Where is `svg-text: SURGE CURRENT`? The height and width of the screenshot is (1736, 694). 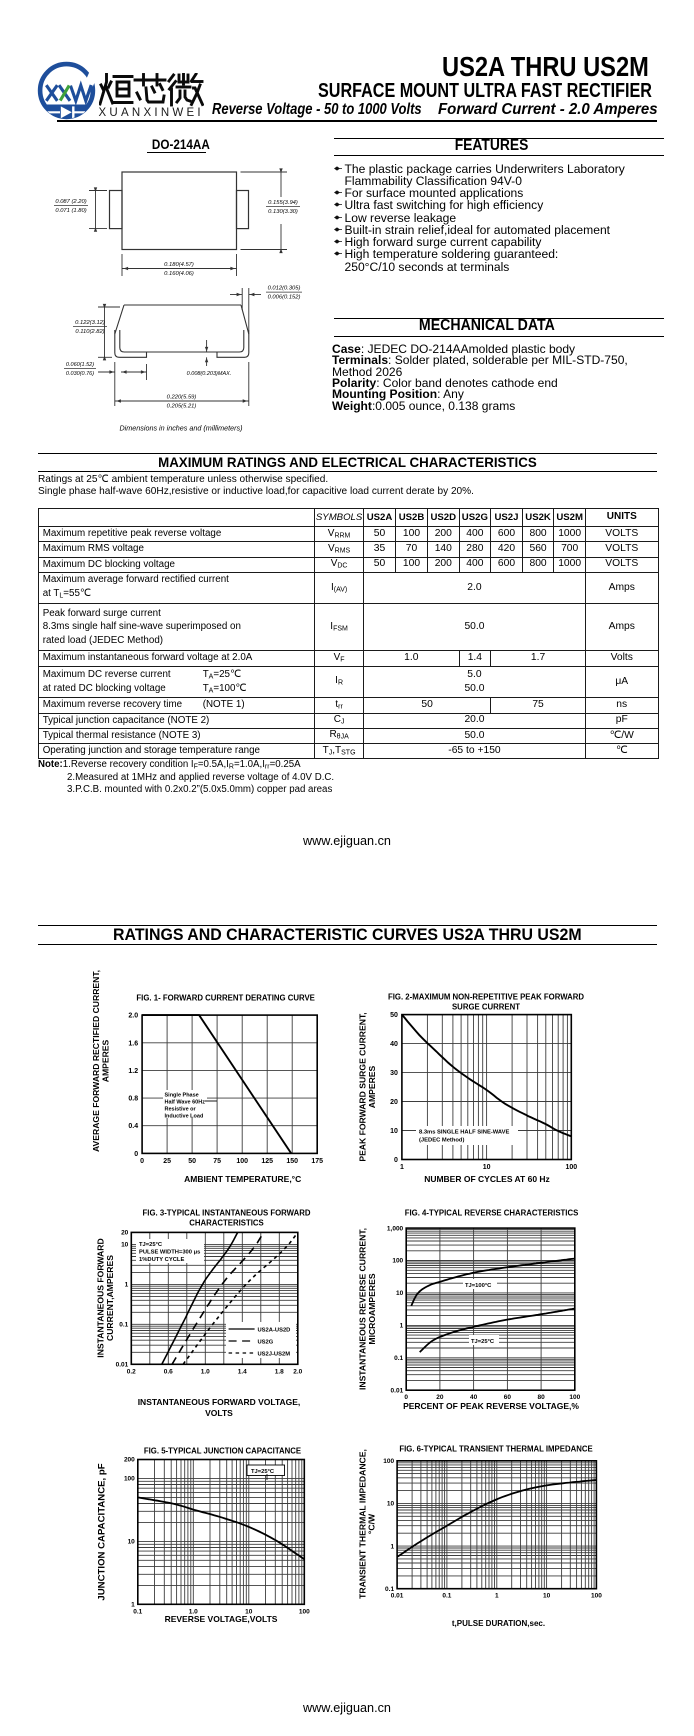
svg-text: SURGE CURRENT is located at coordinates (486, 1007).